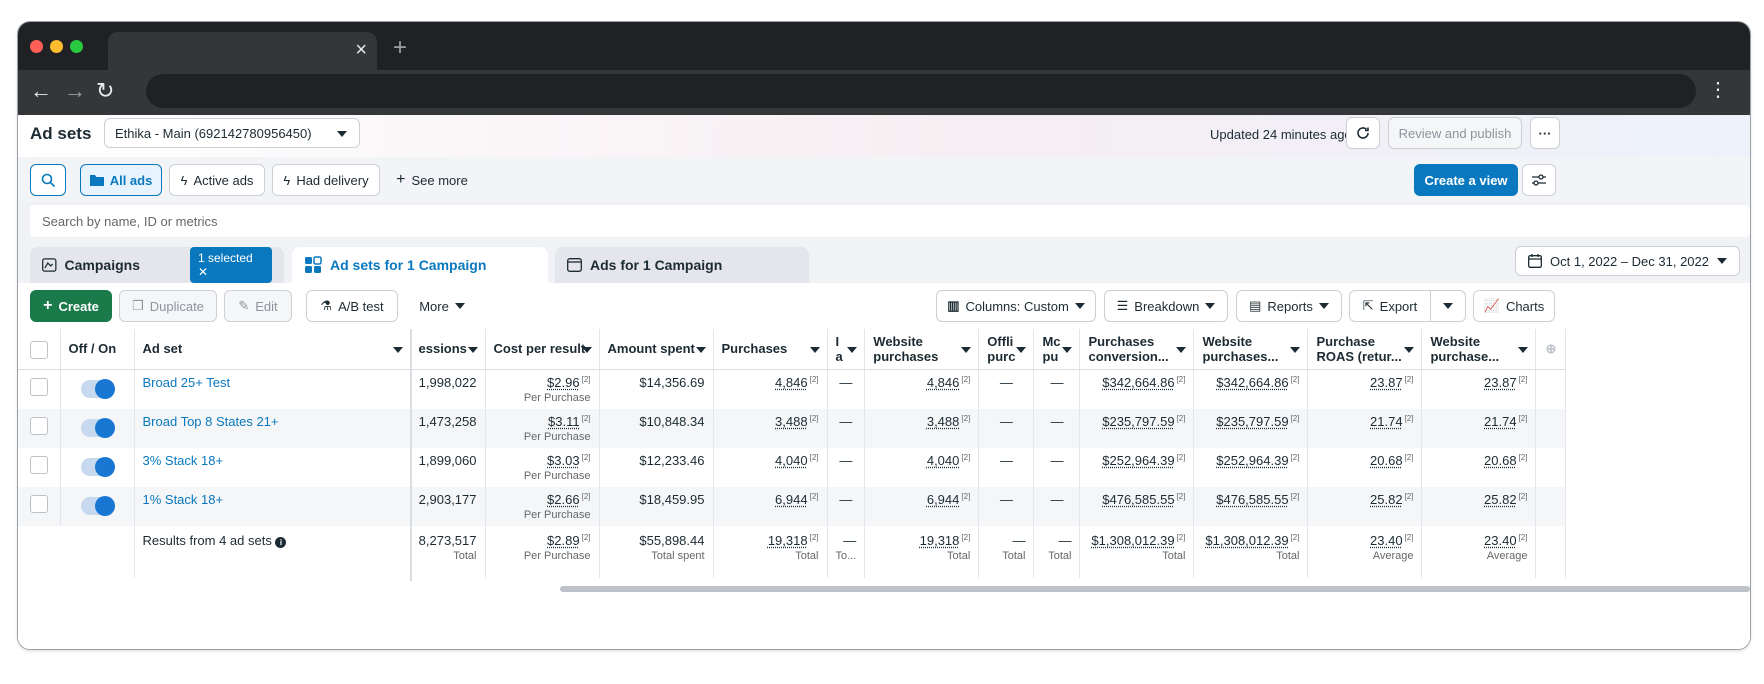  What do you see at coordinates (459, 306) in the screenshot?
I see `chevron-down-icon` at bounding box center [459, 306].